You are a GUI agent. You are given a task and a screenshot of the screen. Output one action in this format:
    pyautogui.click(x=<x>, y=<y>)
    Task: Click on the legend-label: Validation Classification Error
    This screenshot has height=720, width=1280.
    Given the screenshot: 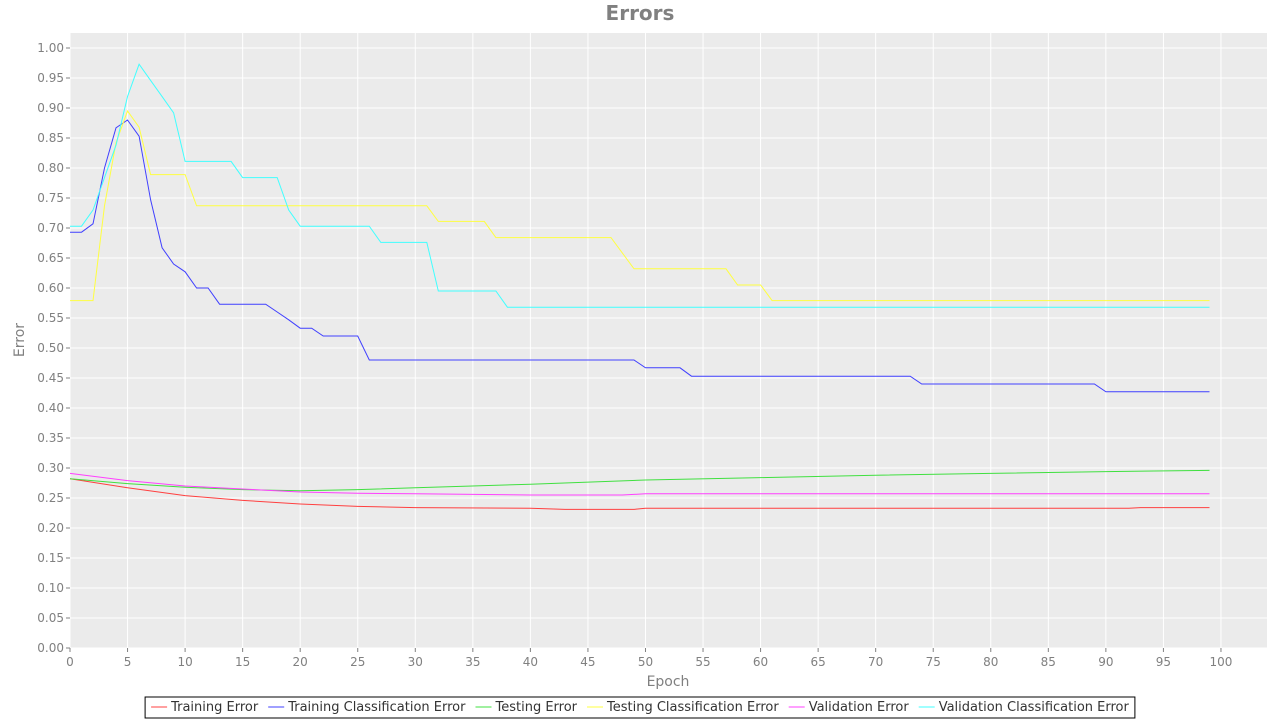 What is the action you would take?
    pyautogui.click(x=1034, y=707)
    